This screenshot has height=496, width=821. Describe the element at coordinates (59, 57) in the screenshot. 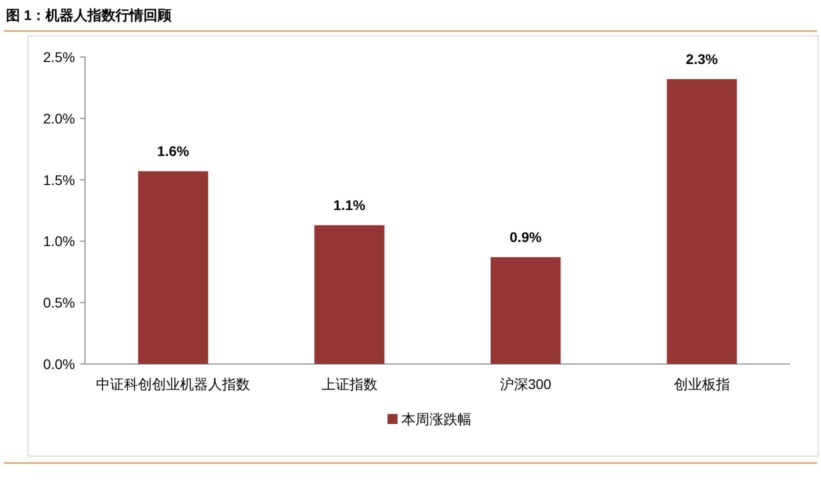

I see `y-tick-label: 2.5%` at that location.